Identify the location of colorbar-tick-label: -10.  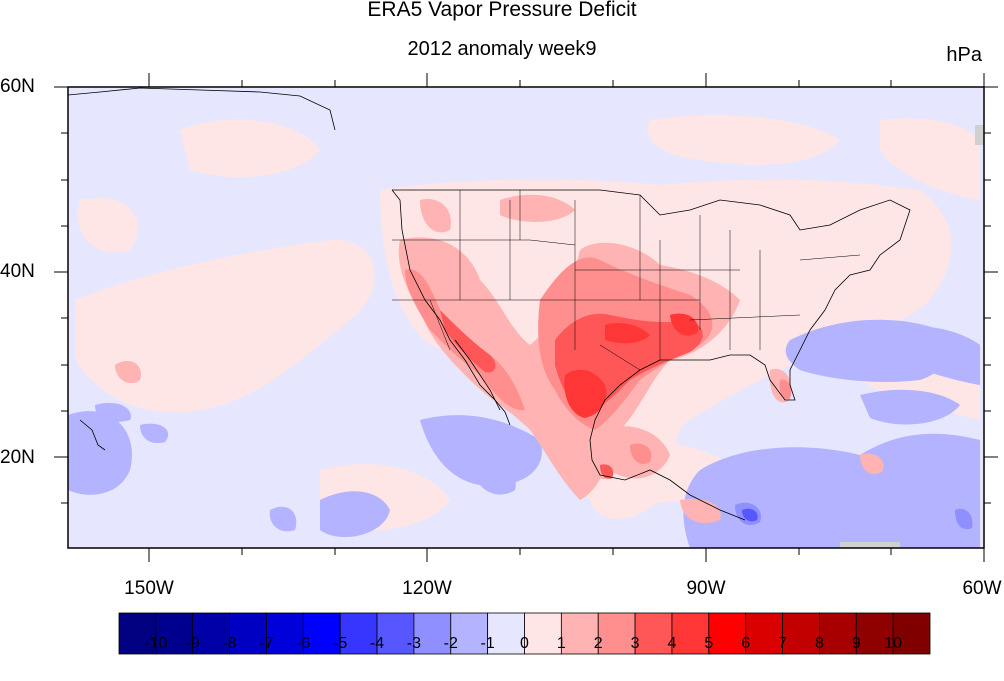
(156, 643).